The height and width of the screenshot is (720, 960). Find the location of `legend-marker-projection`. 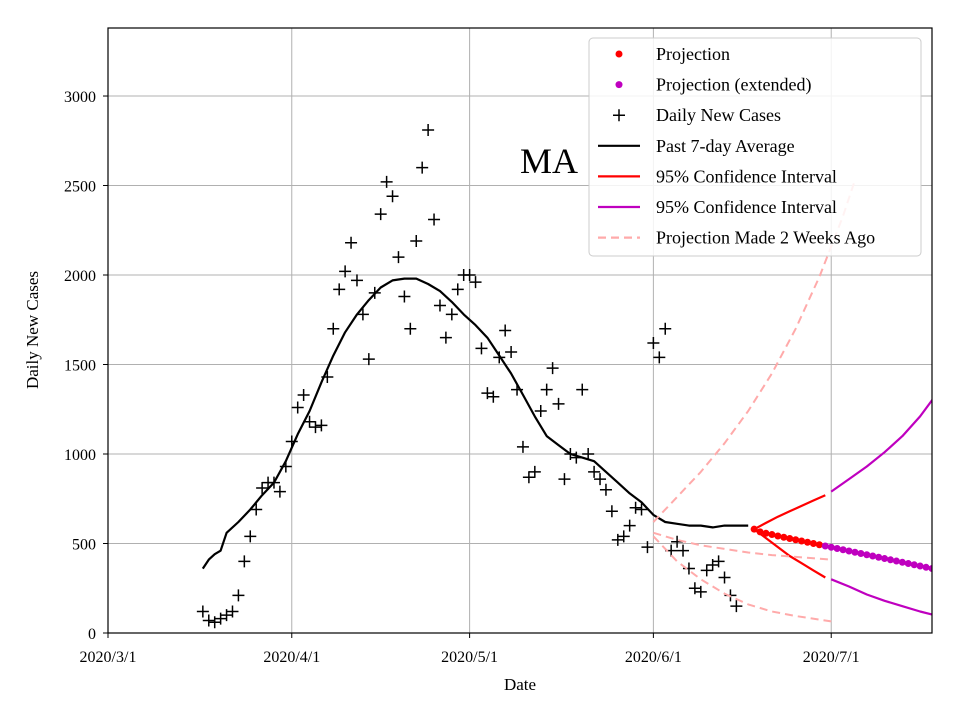

legend-marker-projection is located at coordinates (619, 54).